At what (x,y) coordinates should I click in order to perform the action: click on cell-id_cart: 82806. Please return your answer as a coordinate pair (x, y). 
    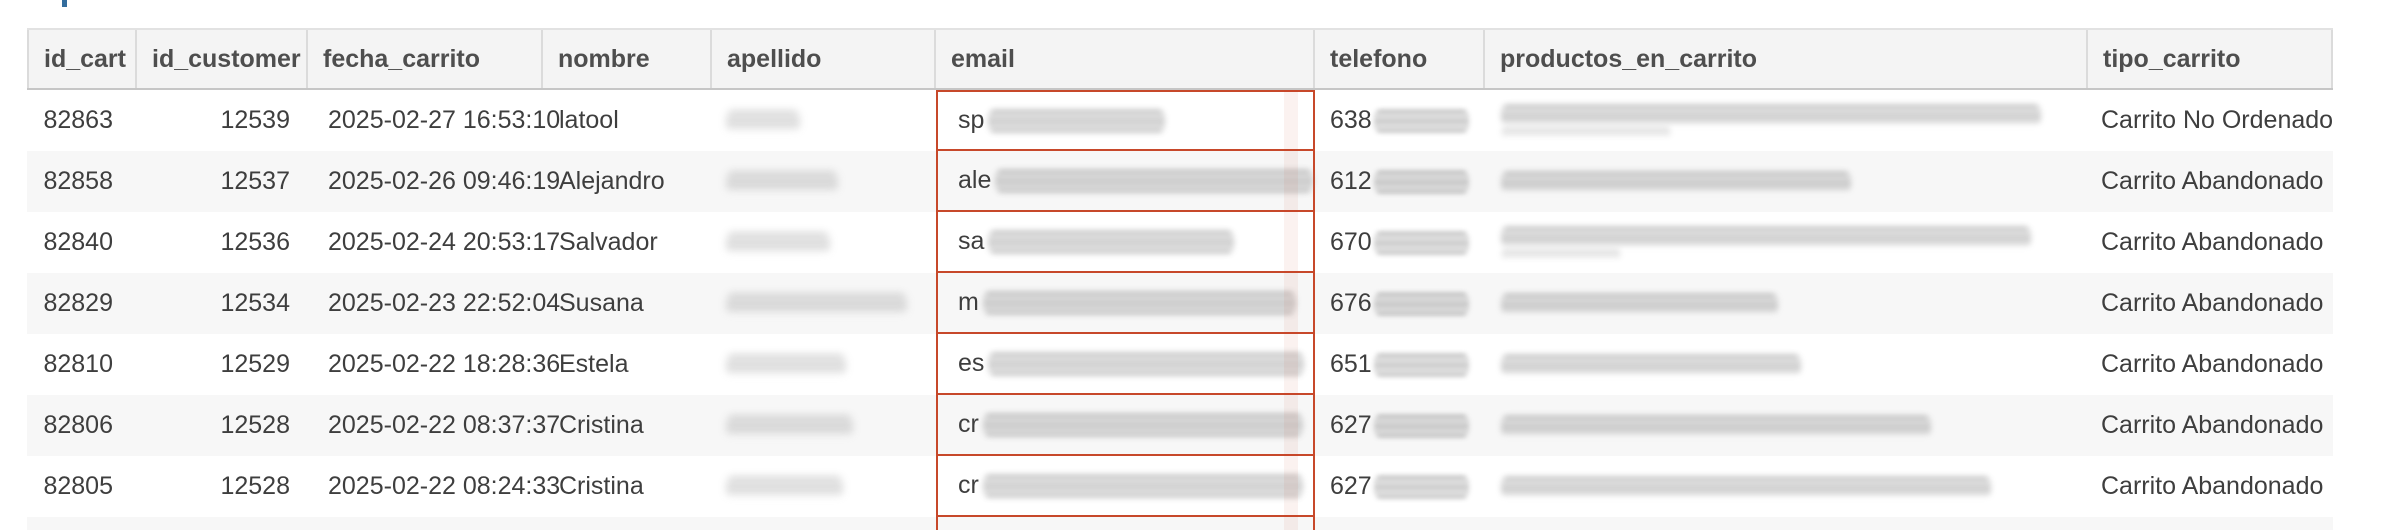
    Looking at the image, I should click on (82, 425).